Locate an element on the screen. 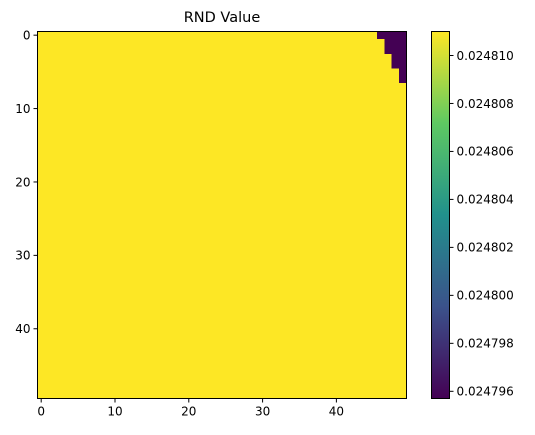  colorbar-tick-label: 0.024798 is located at coordinates (485, 344).